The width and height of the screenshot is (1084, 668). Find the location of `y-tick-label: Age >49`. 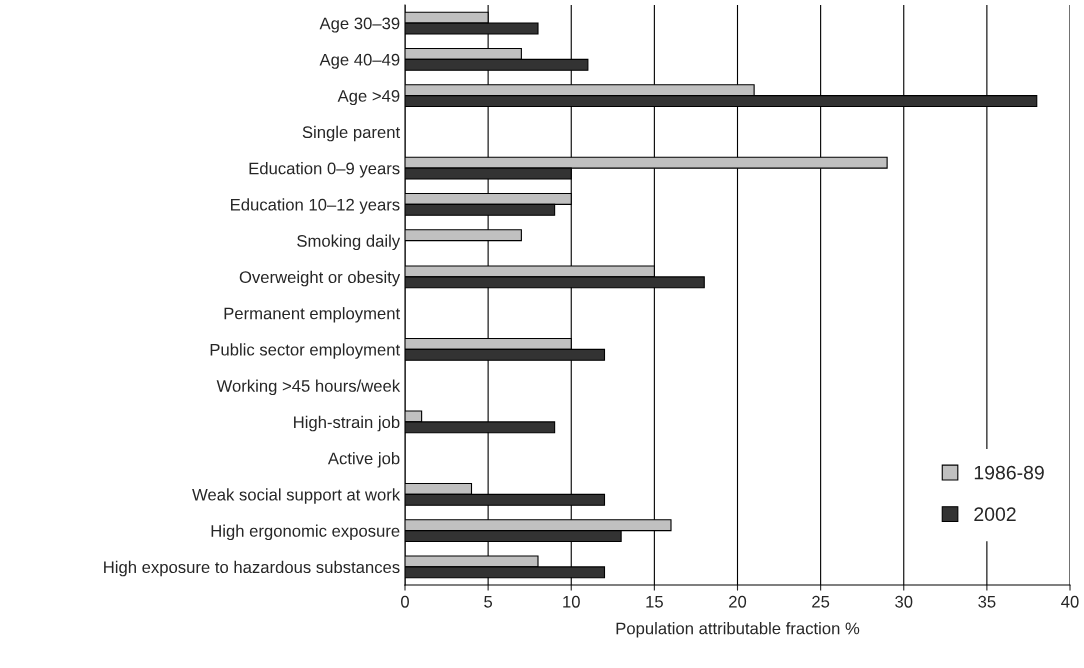

y-tick-label: Age >49 is located at coordinates (368, 98).